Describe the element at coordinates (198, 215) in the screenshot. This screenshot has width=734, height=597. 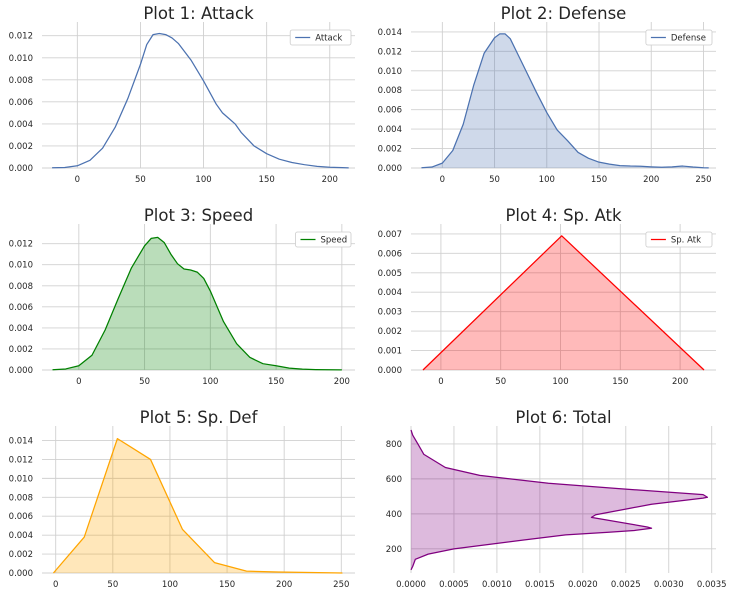
I see `panel-3-title: Plot 3: Speed` at that location.